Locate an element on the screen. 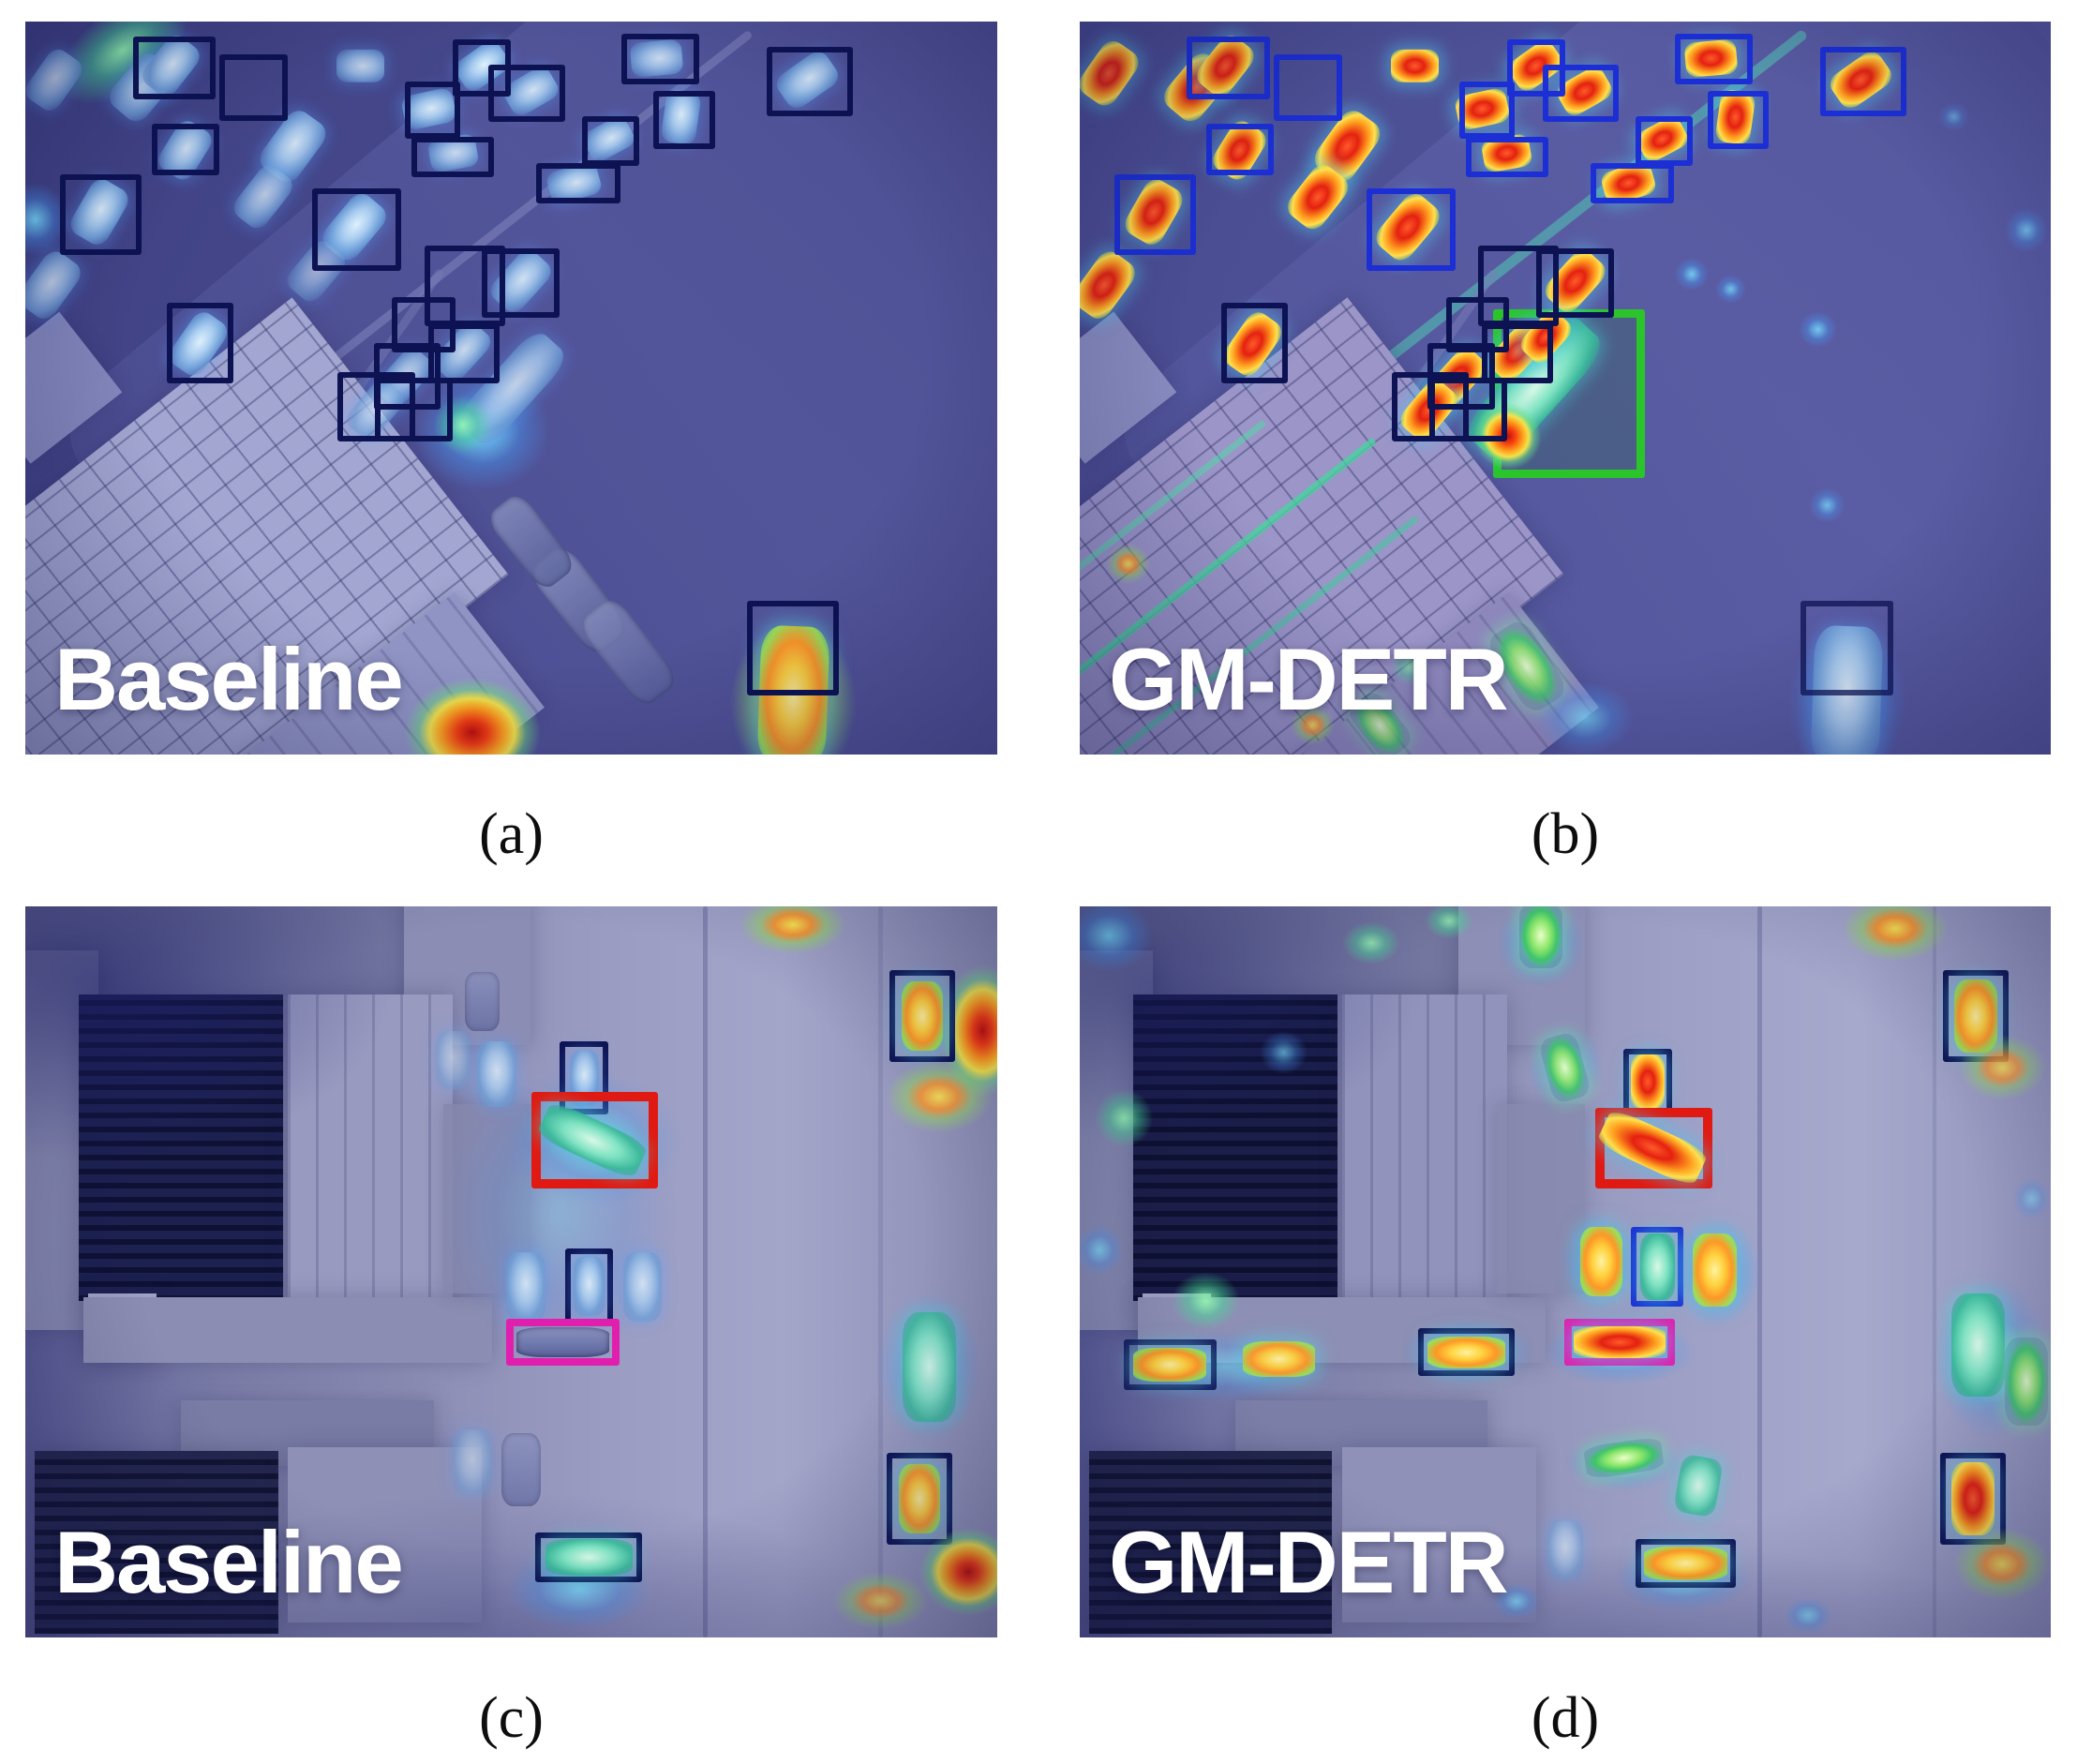 The width and height of the screenshot is (2077, 1764). subfigure-caption-a: (a) is located at coordinates (511, 834).